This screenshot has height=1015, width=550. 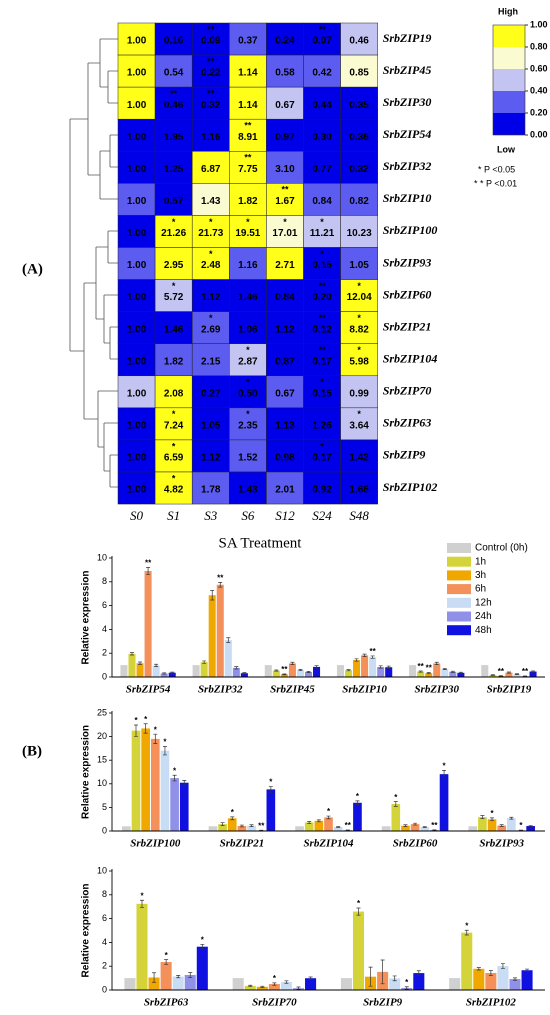 What do you see at coordinates (104, 629) in the screenshot?
I see `y-tick-label: 4` at bounding box center [104, 629].